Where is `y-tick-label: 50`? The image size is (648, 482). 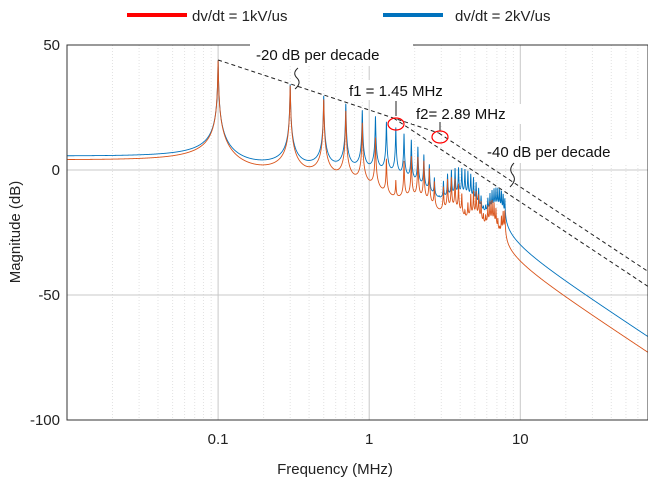 y-tick-label: 50 is located at coordinates (51, 45).